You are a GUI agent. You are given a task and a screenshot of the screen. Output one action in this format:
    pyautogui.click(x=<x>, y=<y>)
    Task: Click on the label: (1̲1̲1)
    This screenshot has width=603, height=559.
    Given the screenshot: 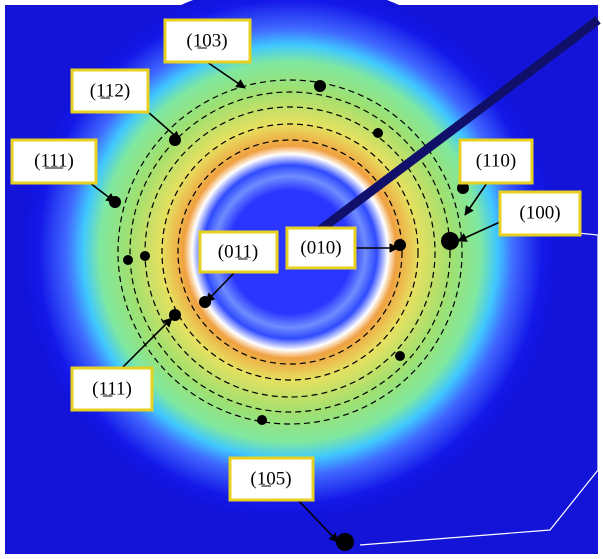 What is the action you would take?
    pyautogui.click(x=54, y=160)
    